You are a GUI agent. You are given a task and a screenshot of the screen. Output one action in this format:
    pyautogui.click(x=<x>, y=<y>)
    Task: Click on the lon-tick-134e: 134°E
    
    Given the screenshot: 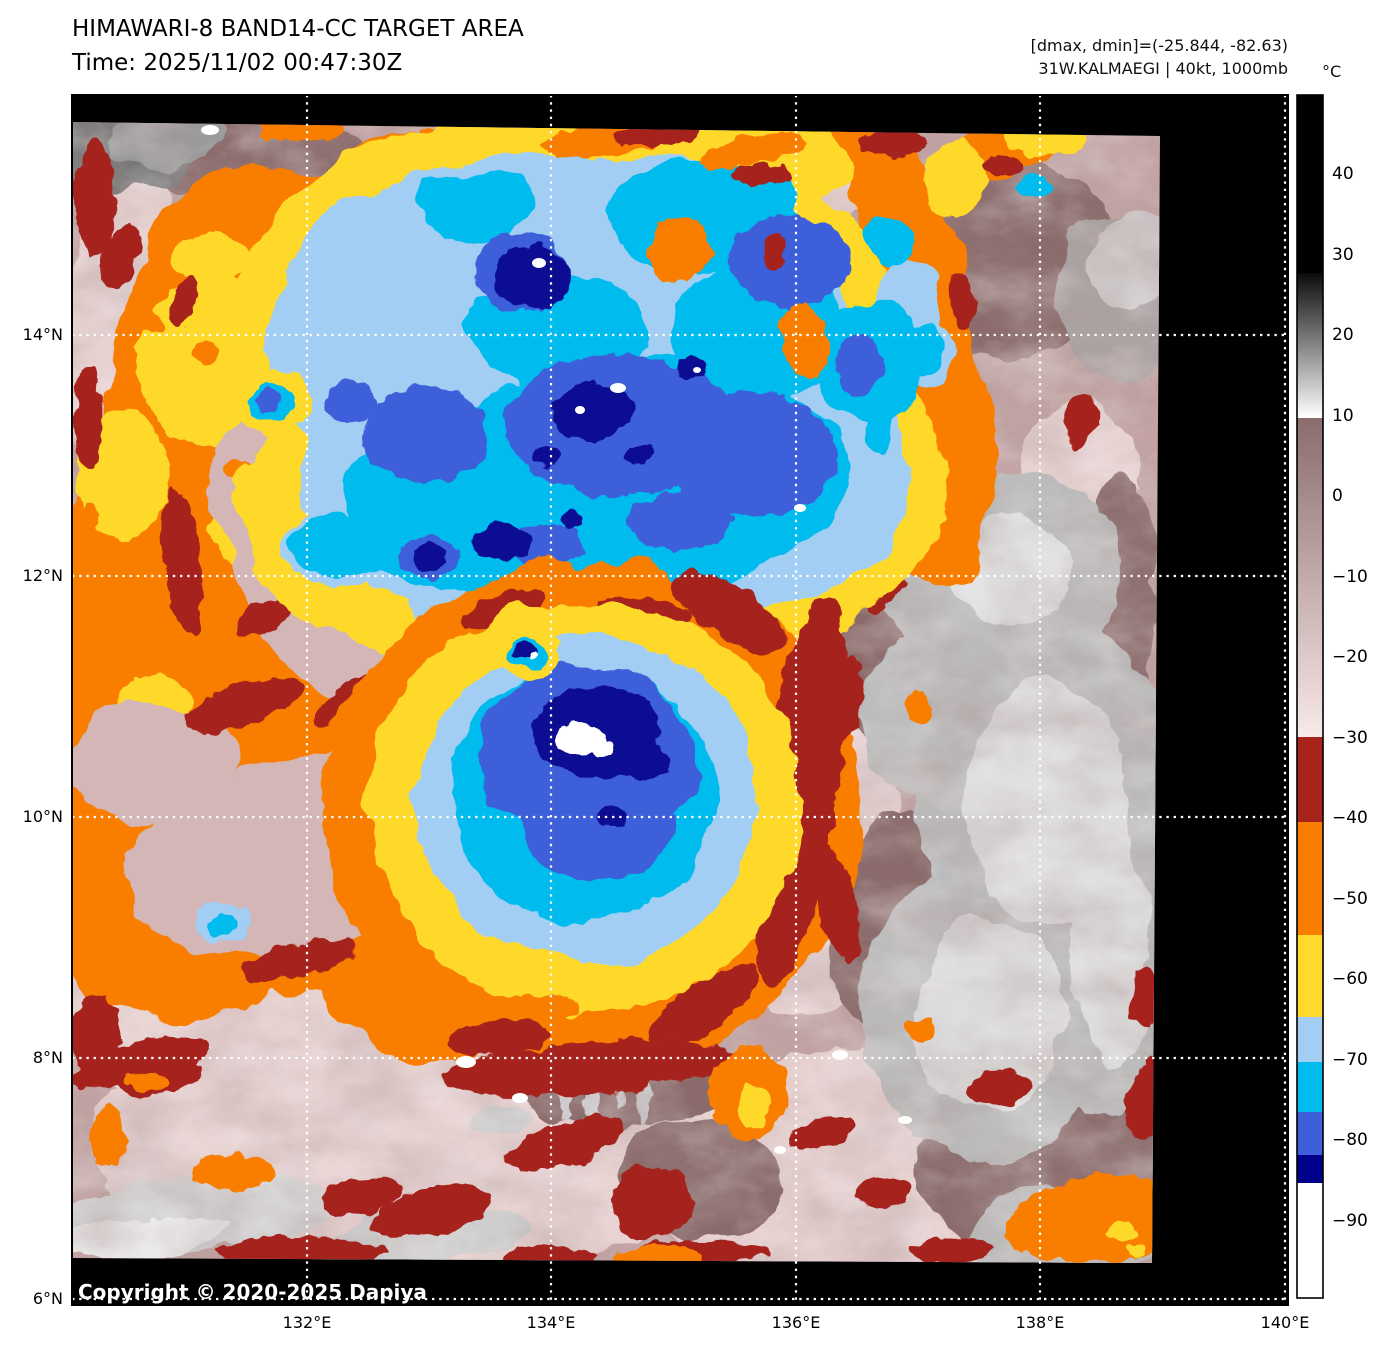 What is the action you would take?
    pyautogui.click(x=551, y=1322)
    